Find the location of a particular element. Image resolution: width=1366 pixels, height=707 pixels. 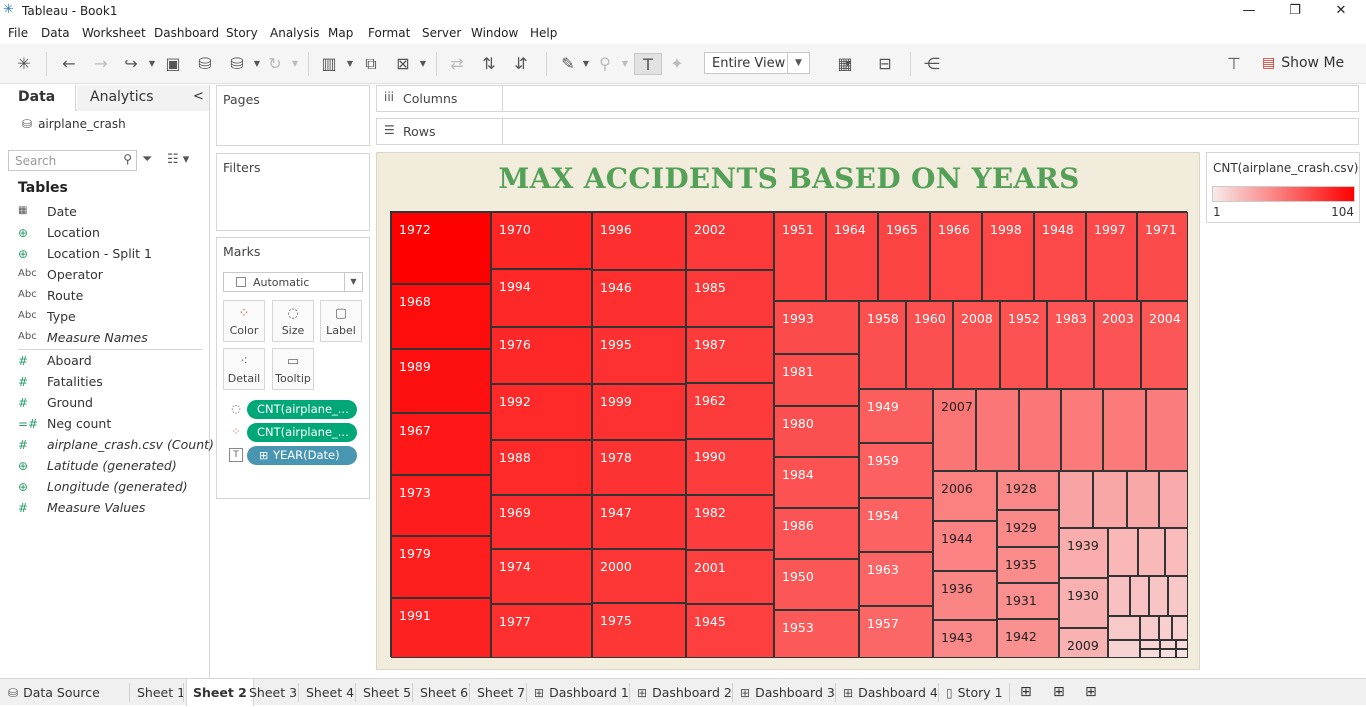

mark-type-select: Automatic ▼ is located at coordinates (293, 282).